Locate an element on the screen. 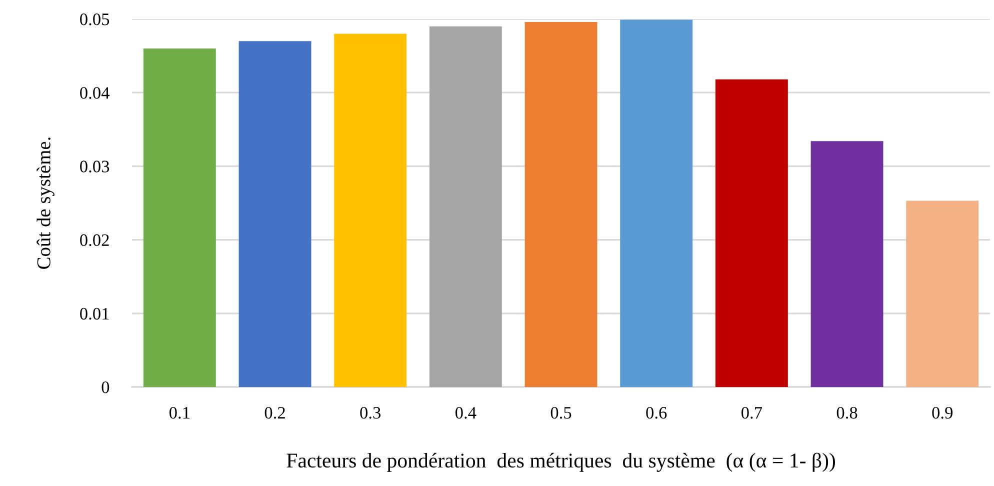 This screenshot has height=486, width=994. x-tick-label: 0.1 is located at coordinates (179, 412).